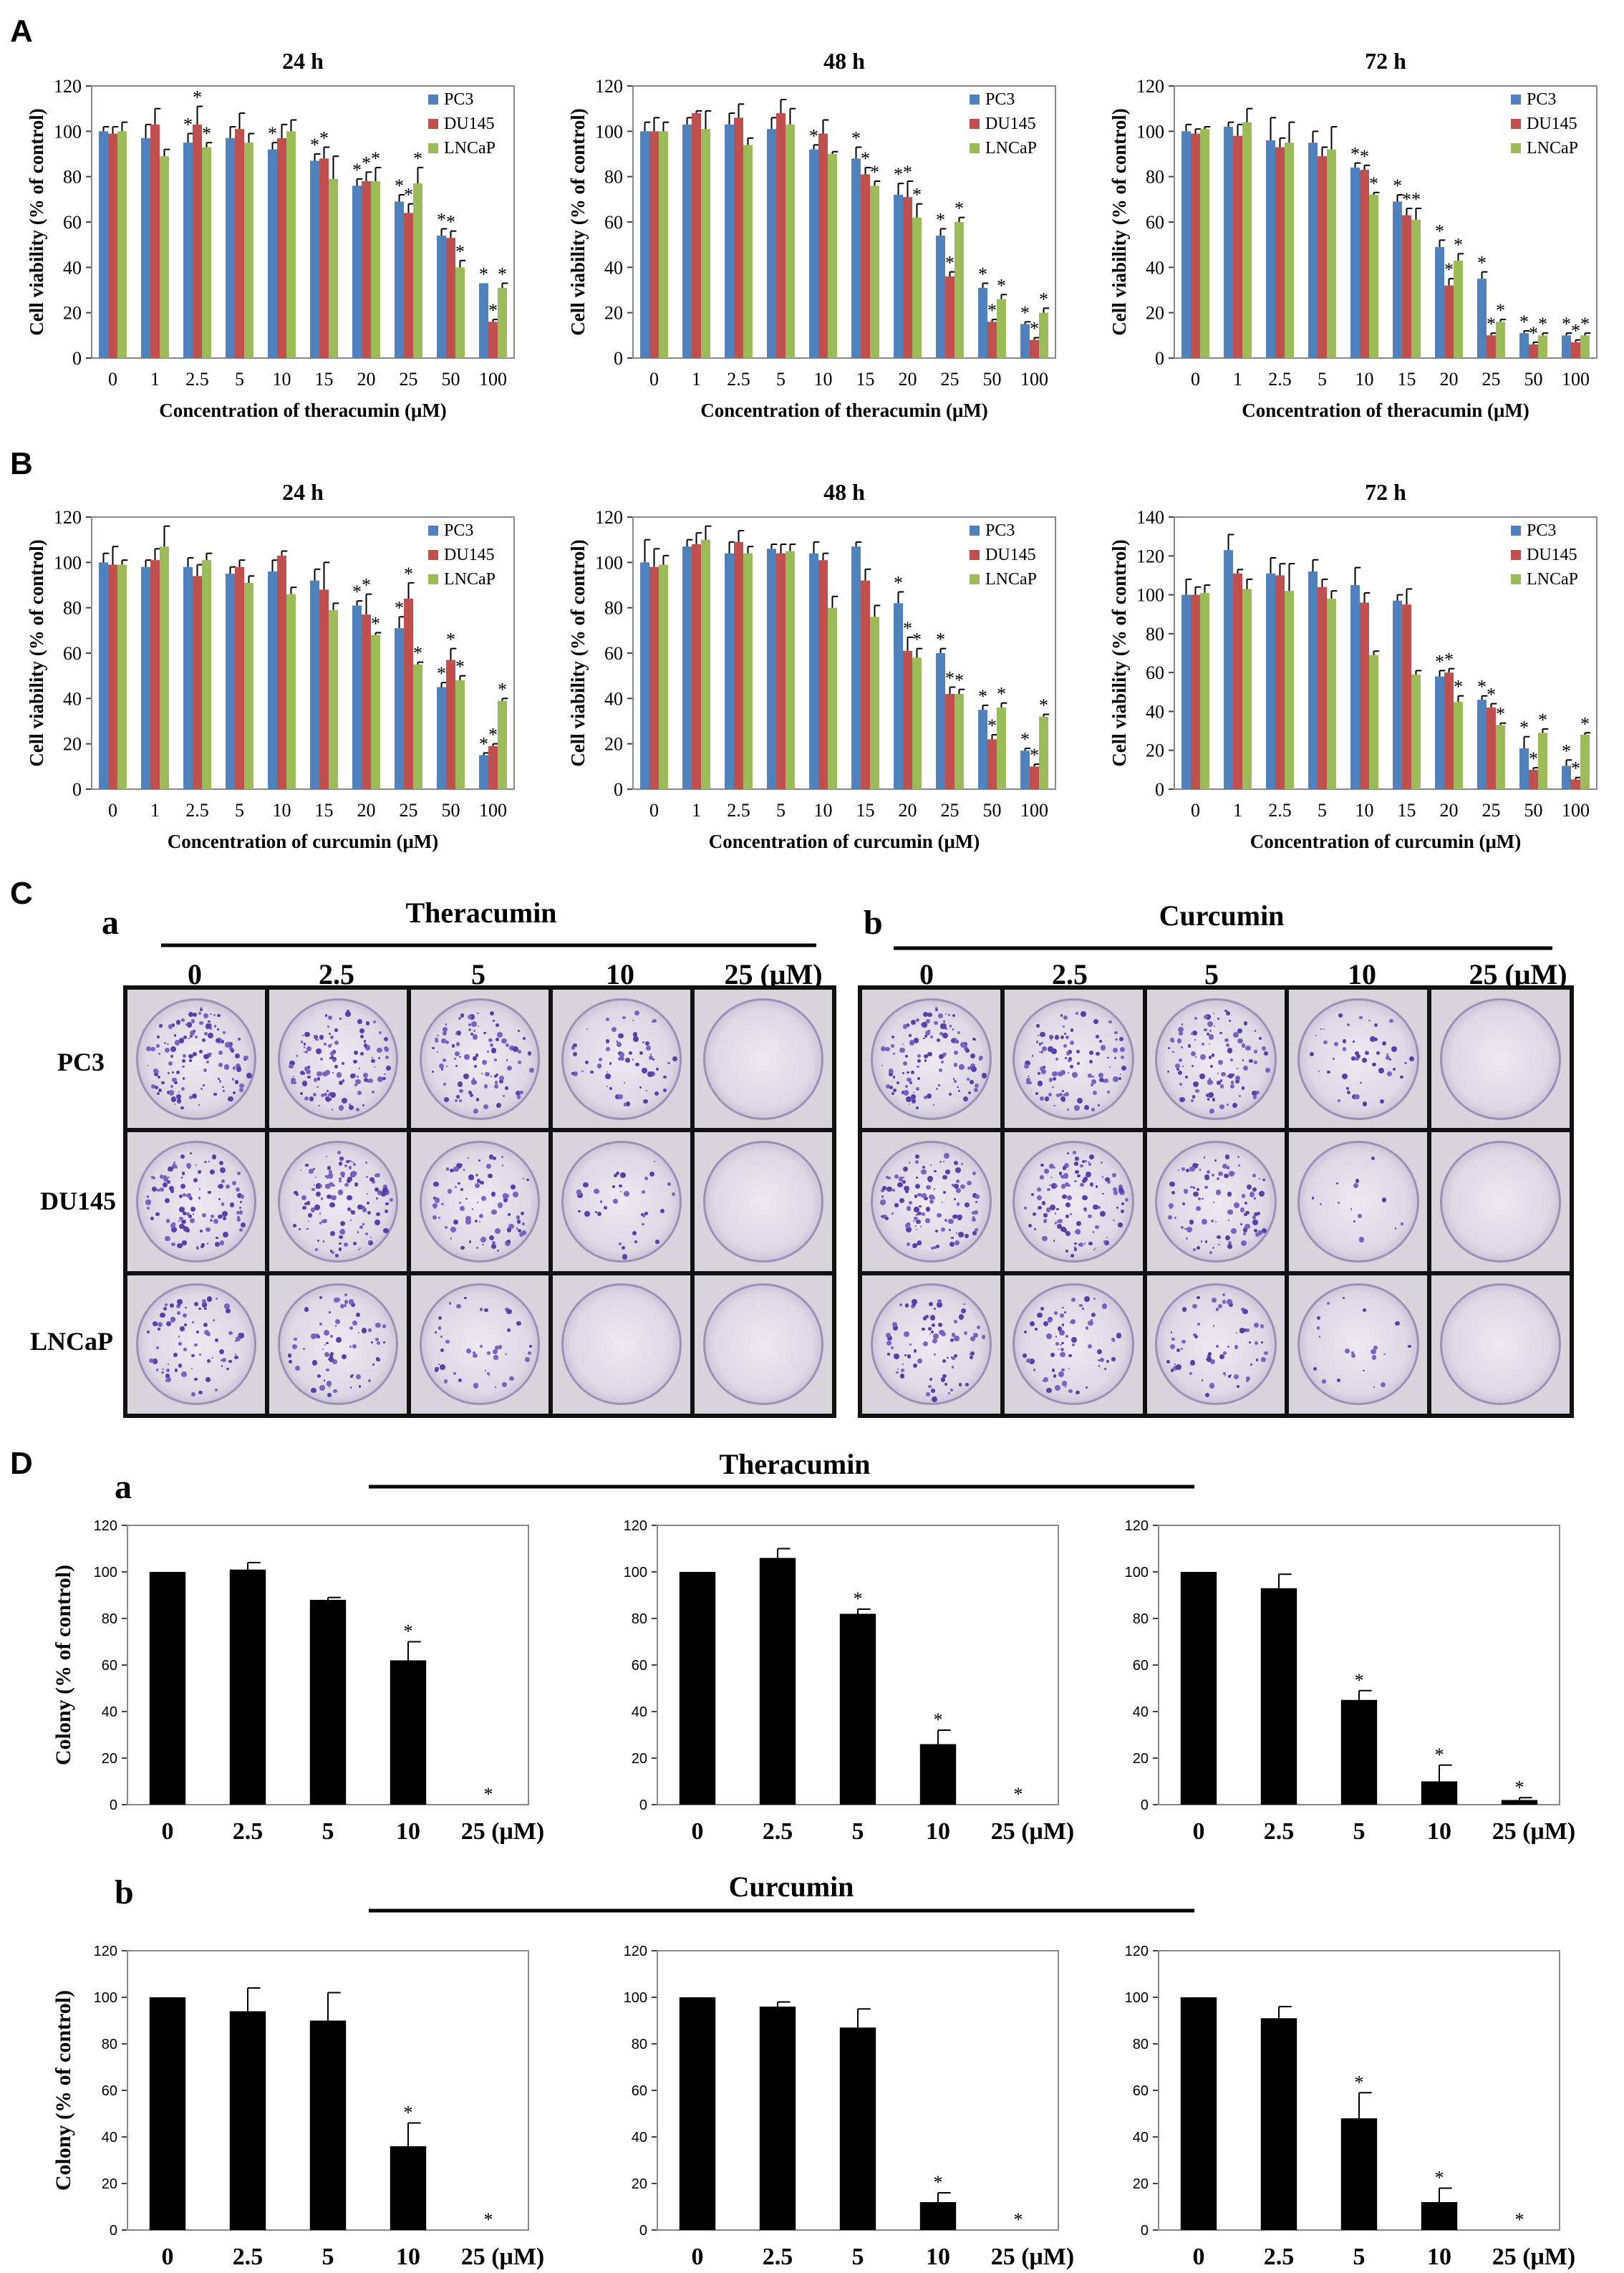 The height and width of the screenshot is (2273, 1624). Describe the element at coordinates (480, 913) in the screenshot. I see `panel-c-a-title: Theracumin` at that location.